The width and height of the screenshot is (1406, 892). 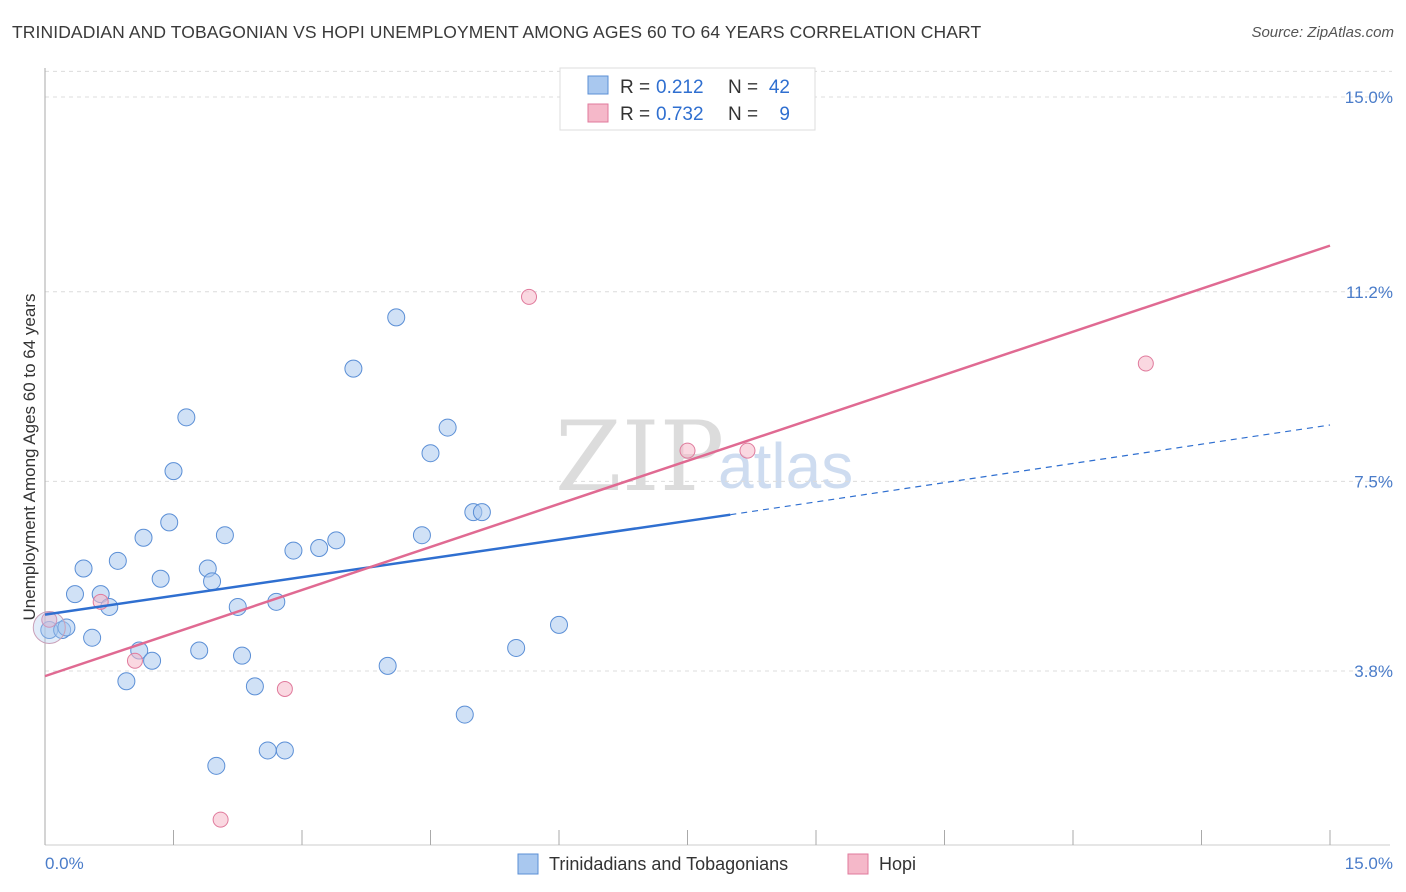 I want to click on y-axis-label: Unemployment Among Ages 60 to 64 years, so click(x=29, y=457).